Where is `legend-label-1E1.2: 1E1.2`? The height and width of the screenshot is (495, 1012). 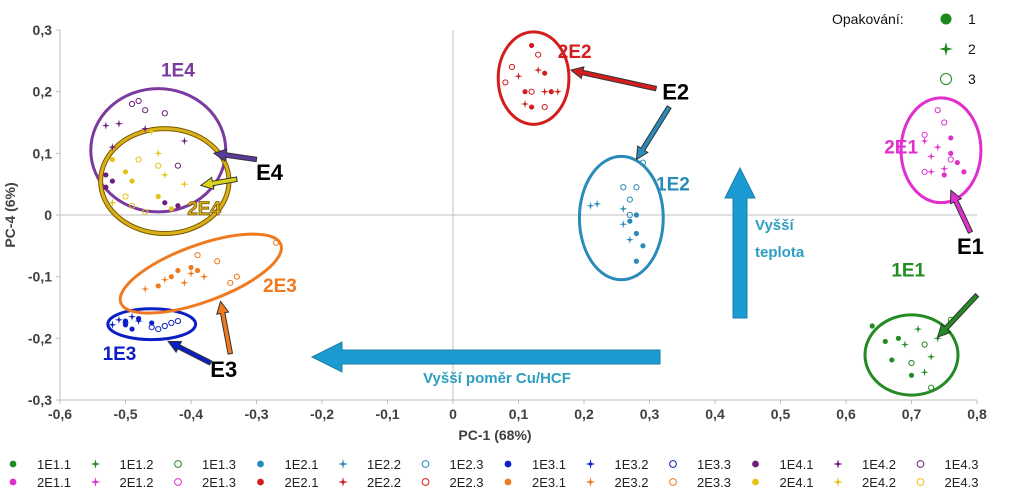
legend-label-1E1.2: 1E1.2 is located at coordinates (137, 464).